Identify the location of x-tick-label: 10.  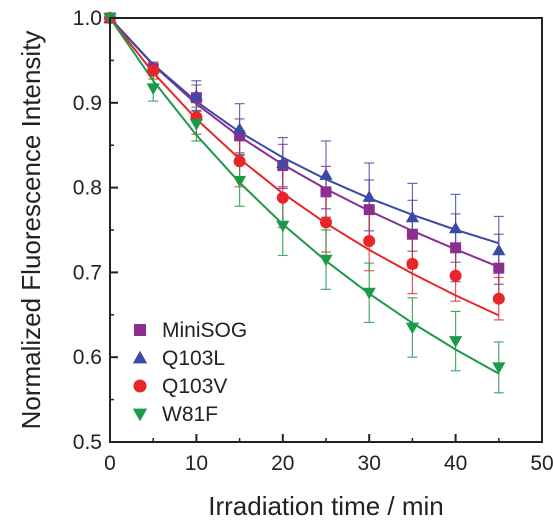
(196, 463).